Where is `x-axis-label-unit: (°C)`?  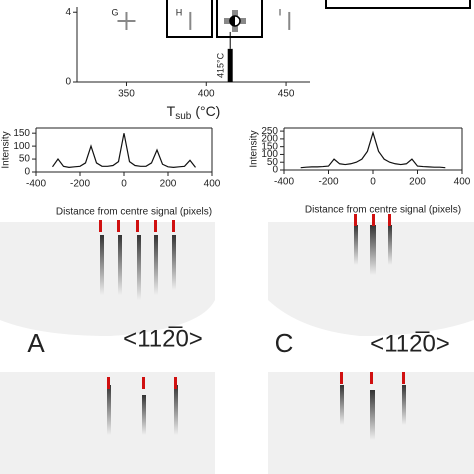
x-axis-label-unit: (°C) is located at coordinates (207, 111).